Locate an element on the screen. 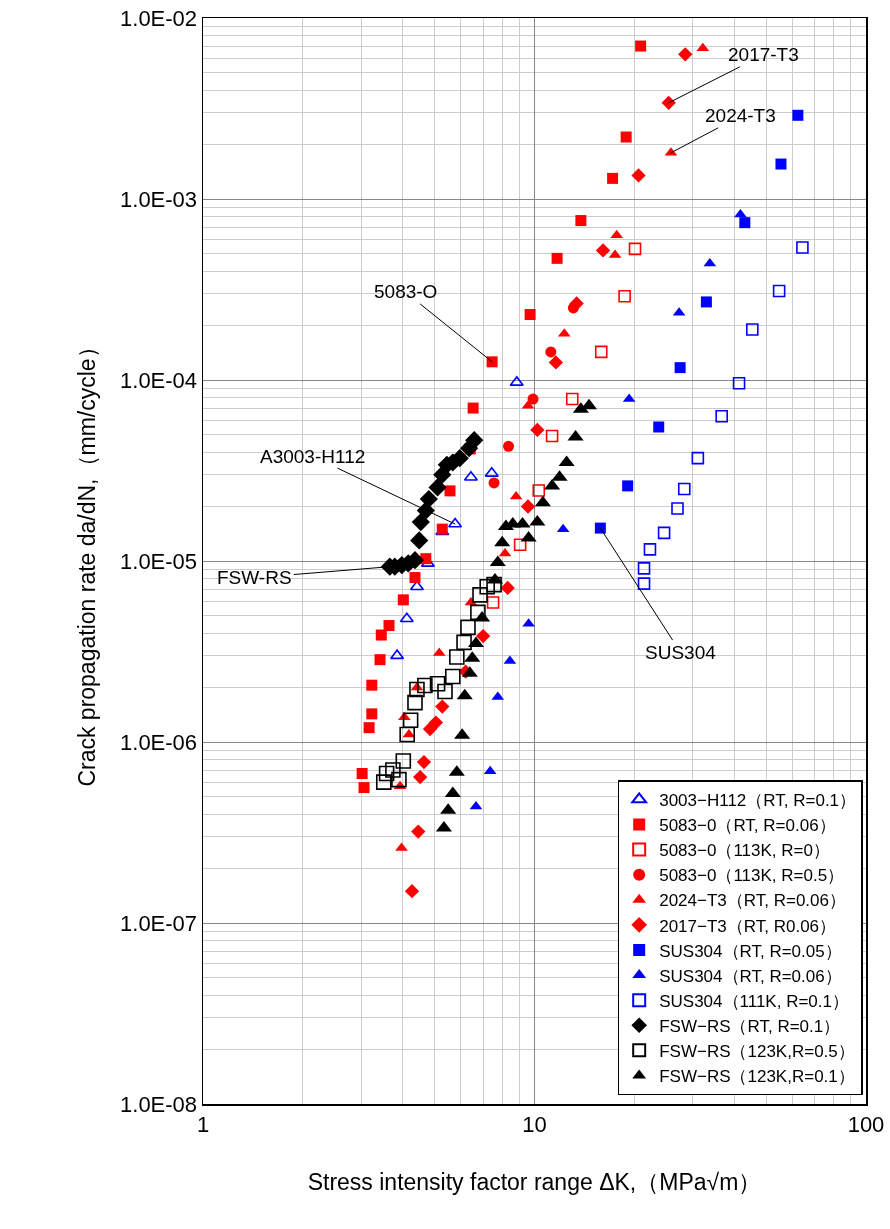  annotation: 5083-O is located at coordinates (406, 291).